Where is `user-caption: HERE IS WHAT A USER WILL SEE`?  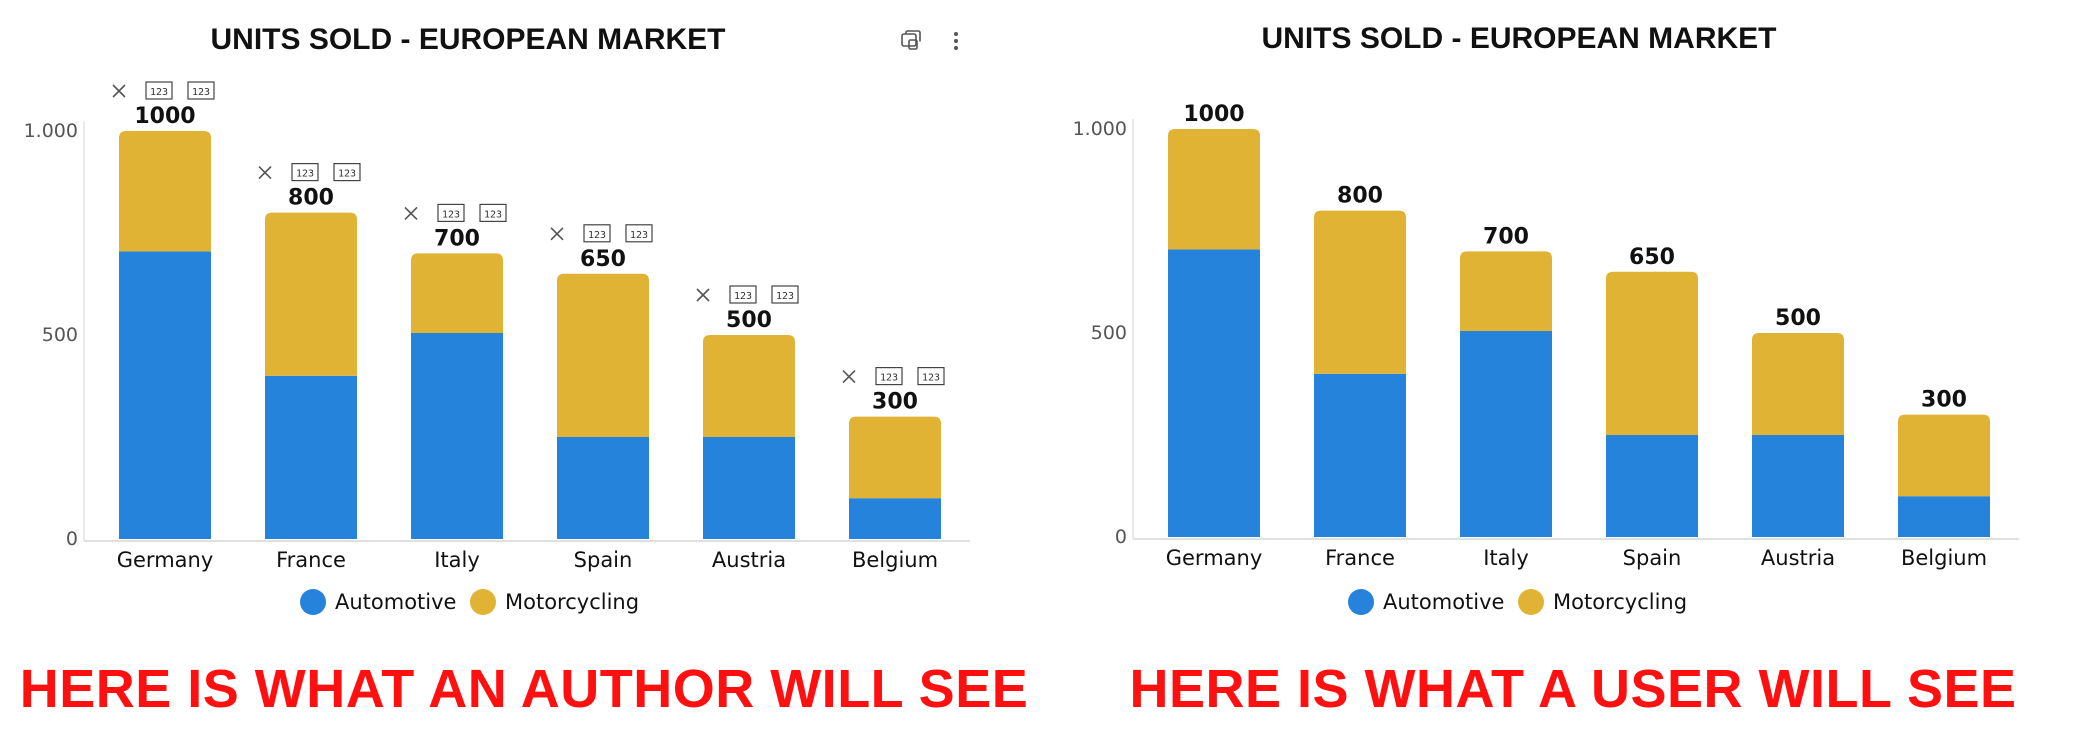 user-caption: HERE IS WHAT A USER WILL SEE is located at coordinates (1573, 689).